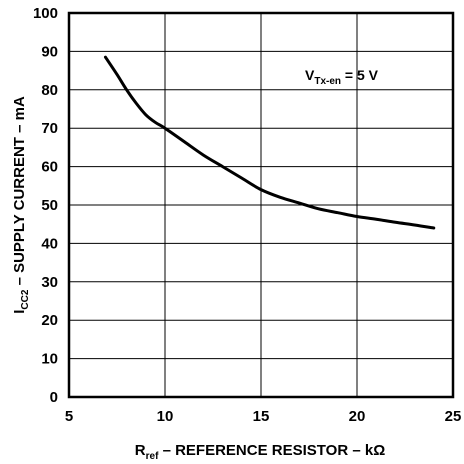 This screenshot has width=464, height=464. Describe the element at coordinates (54, 397) in the screenshot. I see `y-tick-label: 0` at that location.